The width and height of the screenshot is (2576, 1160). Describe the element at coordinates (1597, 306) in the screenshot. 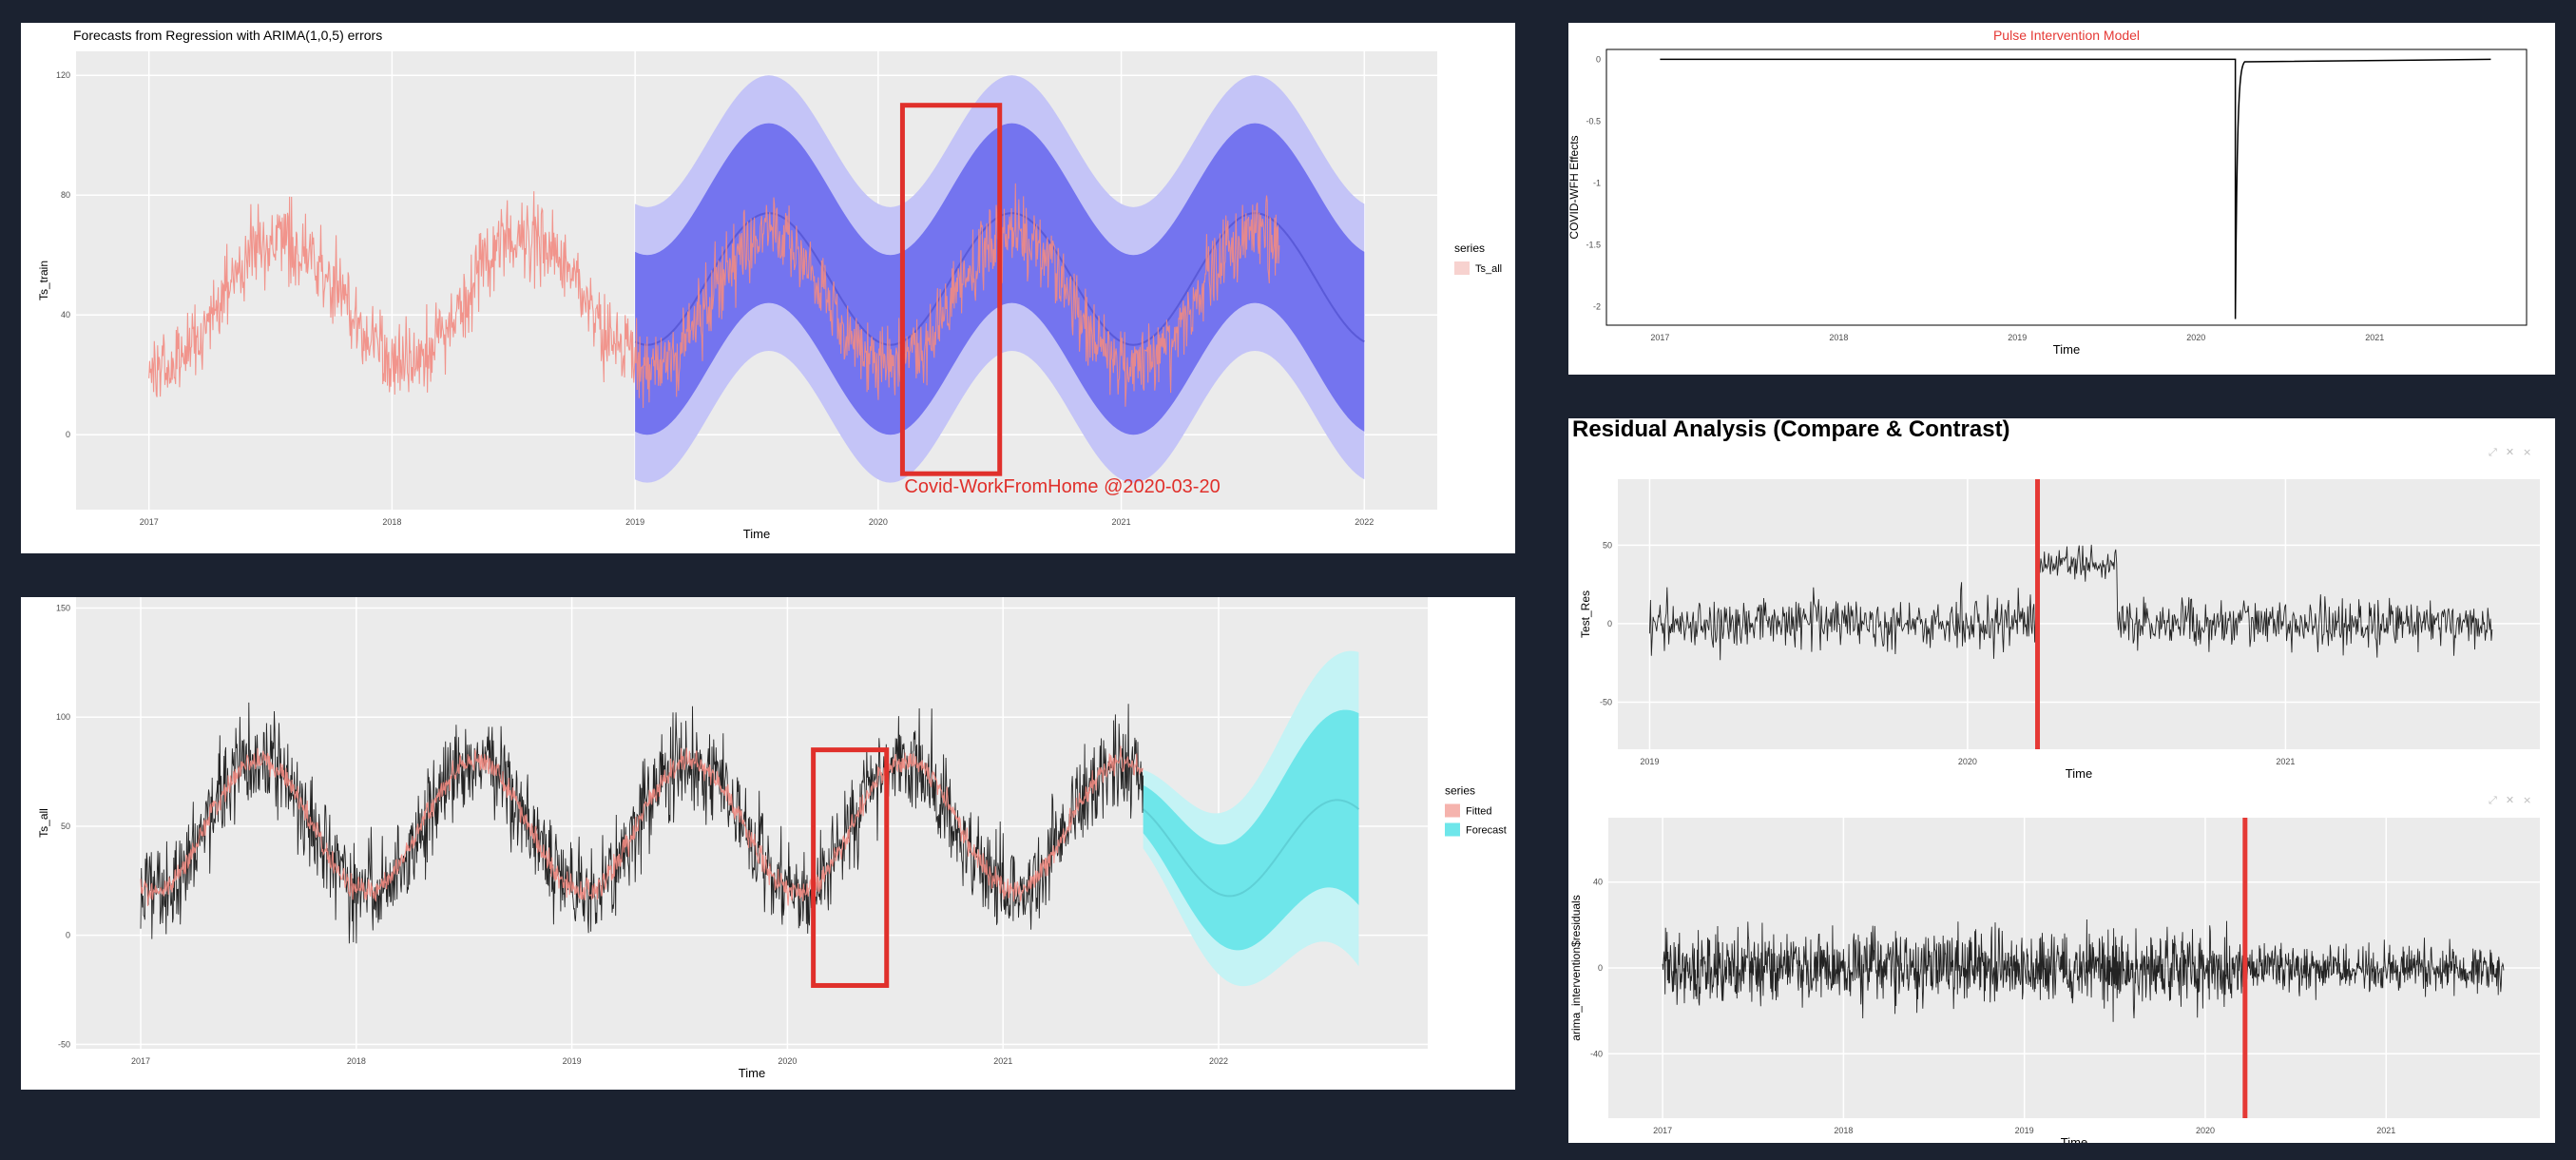

I see `y-tick-label: -2` at that location.